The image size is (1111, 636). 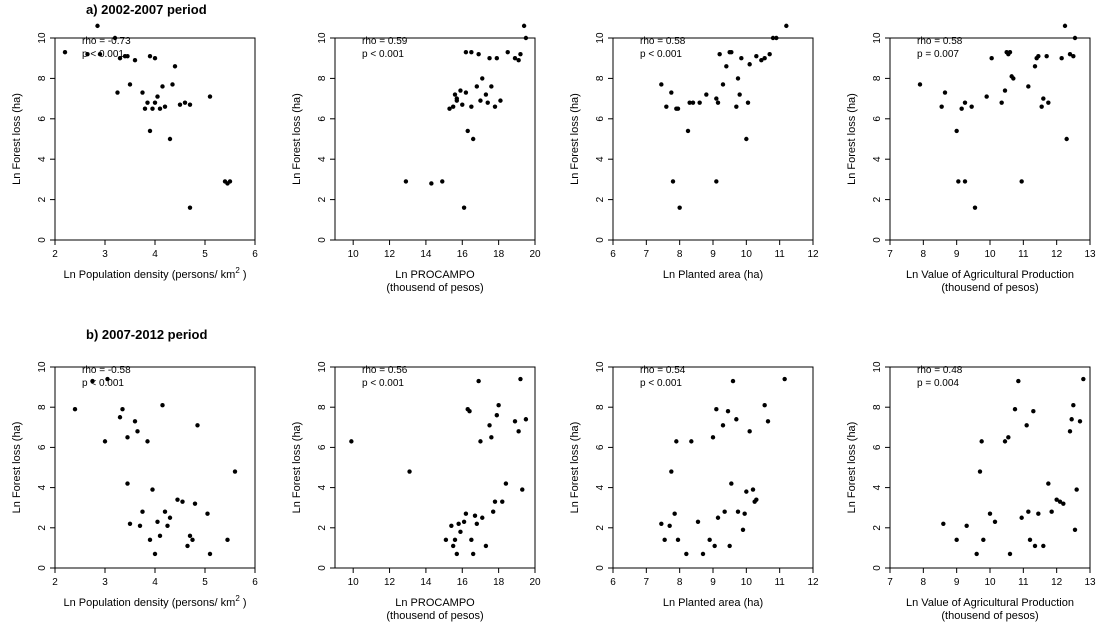 What do you see at coordinates (613, 582) in the screenshot?
I see `x-tick-label: 6` at bounding box center [613, 582].